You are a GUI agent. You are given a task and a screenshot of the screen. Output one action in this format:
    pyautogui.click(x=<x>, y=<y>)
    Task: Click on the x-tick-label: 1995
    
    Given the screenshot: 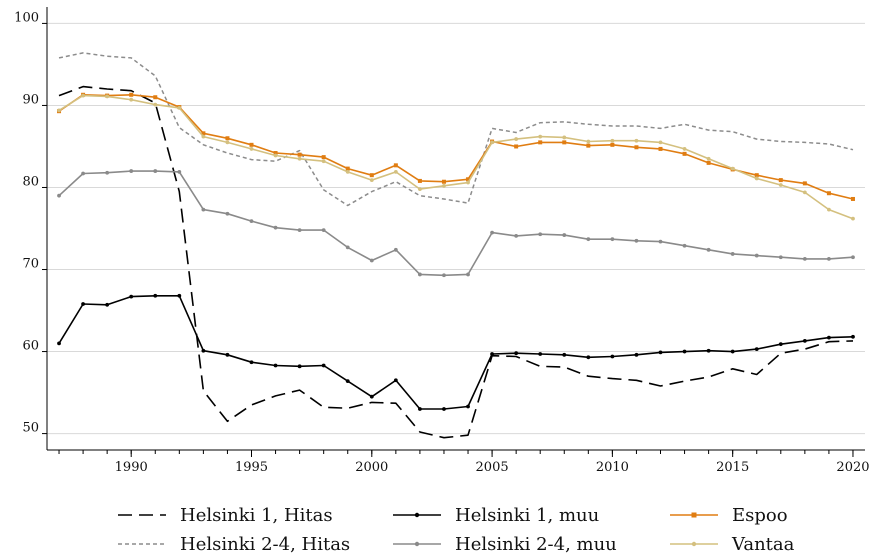 What is the action you would take?
    pyautogui.click(x=251, y=467)
    